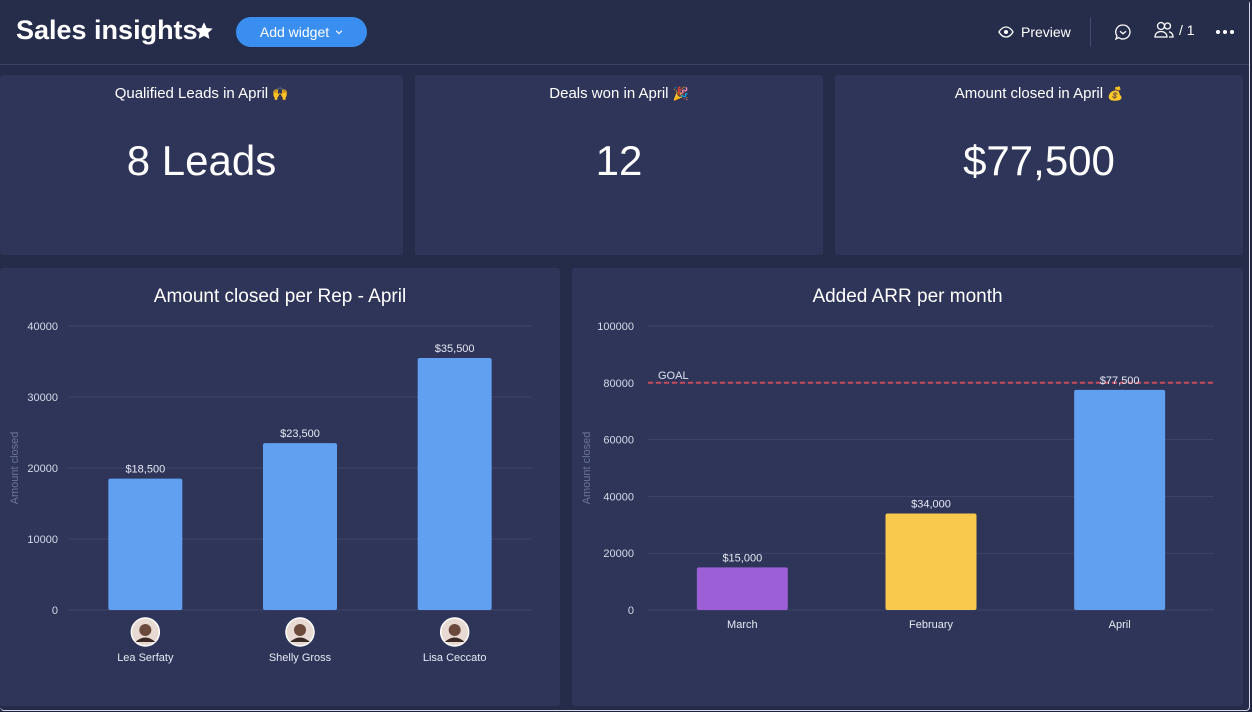 This screenshot has width=1252, height=712. I want to click on members-button: / 1, so click(1174, 30).